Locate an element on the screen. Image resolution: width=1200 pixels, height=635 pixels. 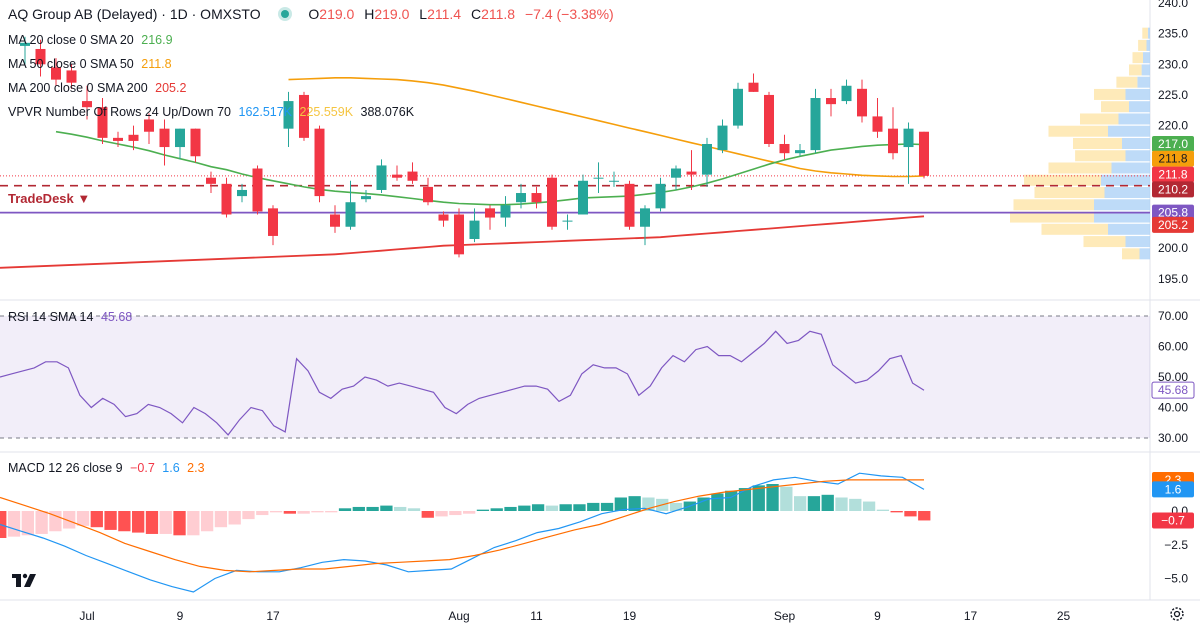
rsi-tick-label: 40.00 is located at coordinates (1173, 408).